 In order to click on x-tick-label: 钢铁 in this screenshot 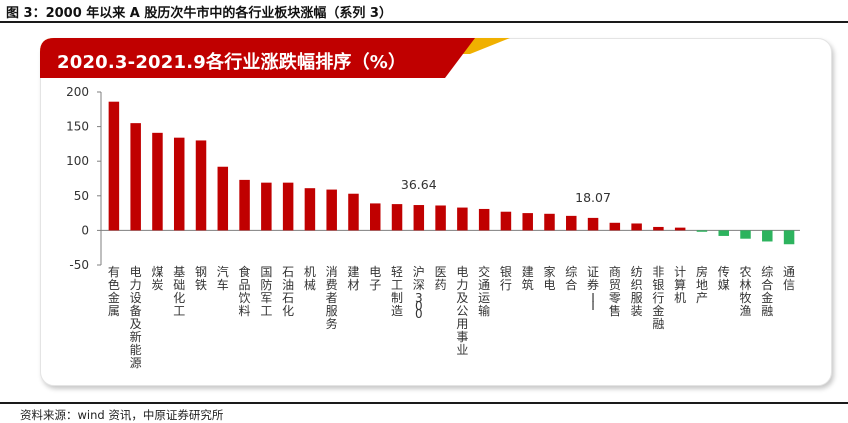, I will do `click(201, 278)`.